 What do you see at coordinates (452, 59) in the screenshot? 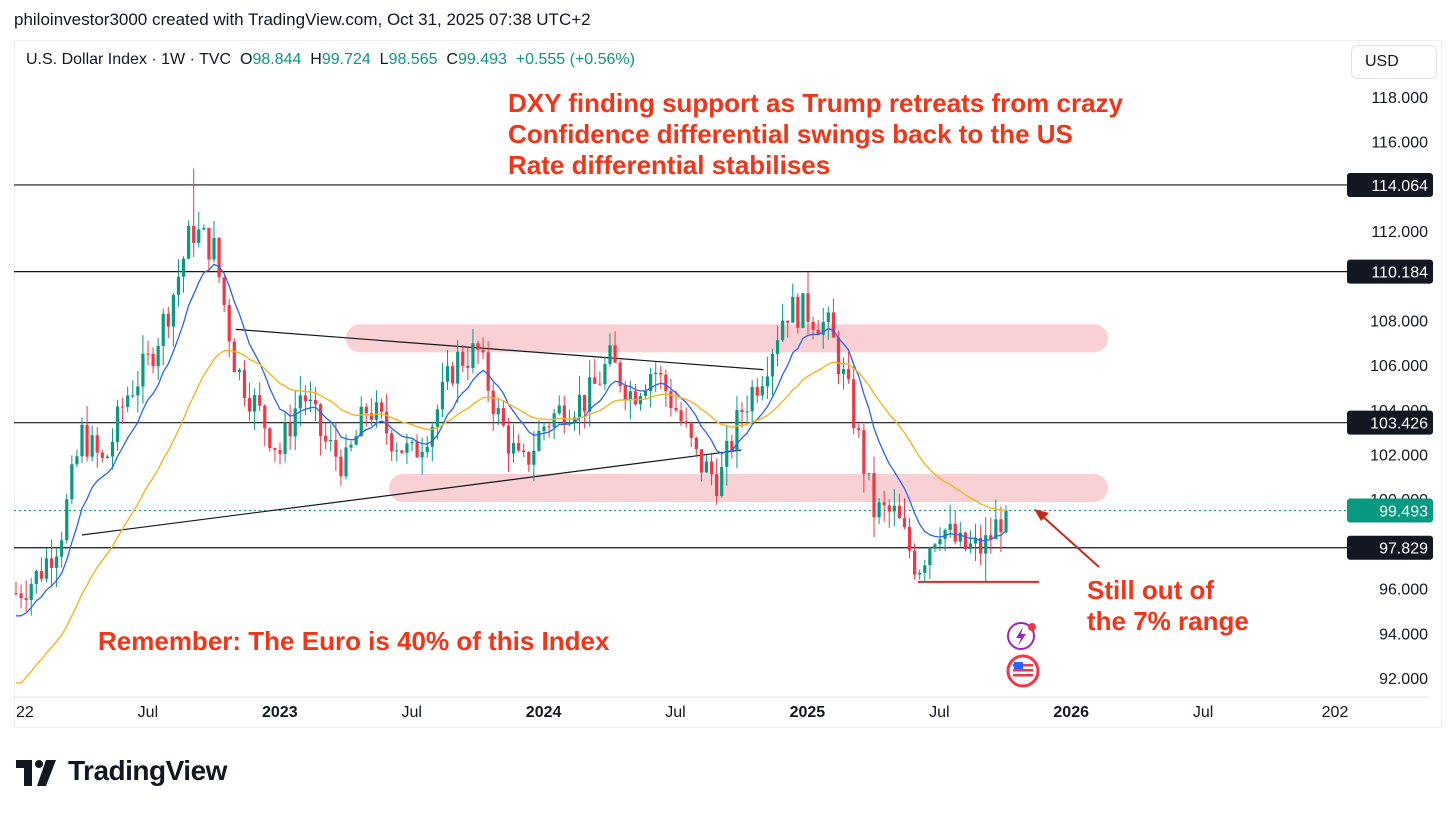
I see `close-label: C` at bounding box center [452, 59].